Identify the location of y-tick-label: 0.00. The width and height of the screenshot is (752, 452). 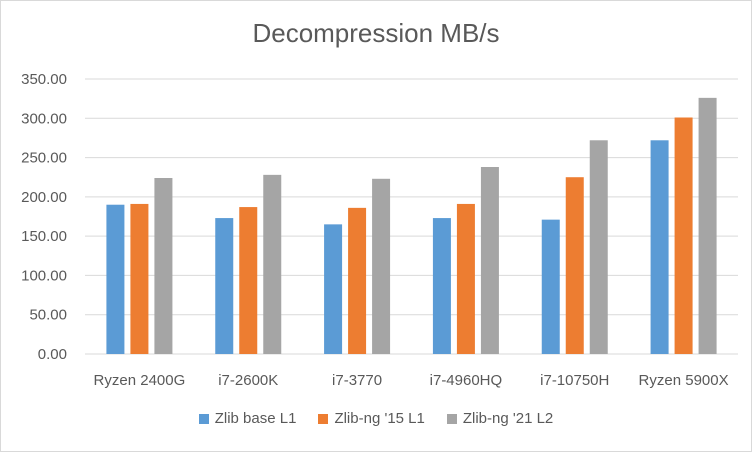
(52, 354).